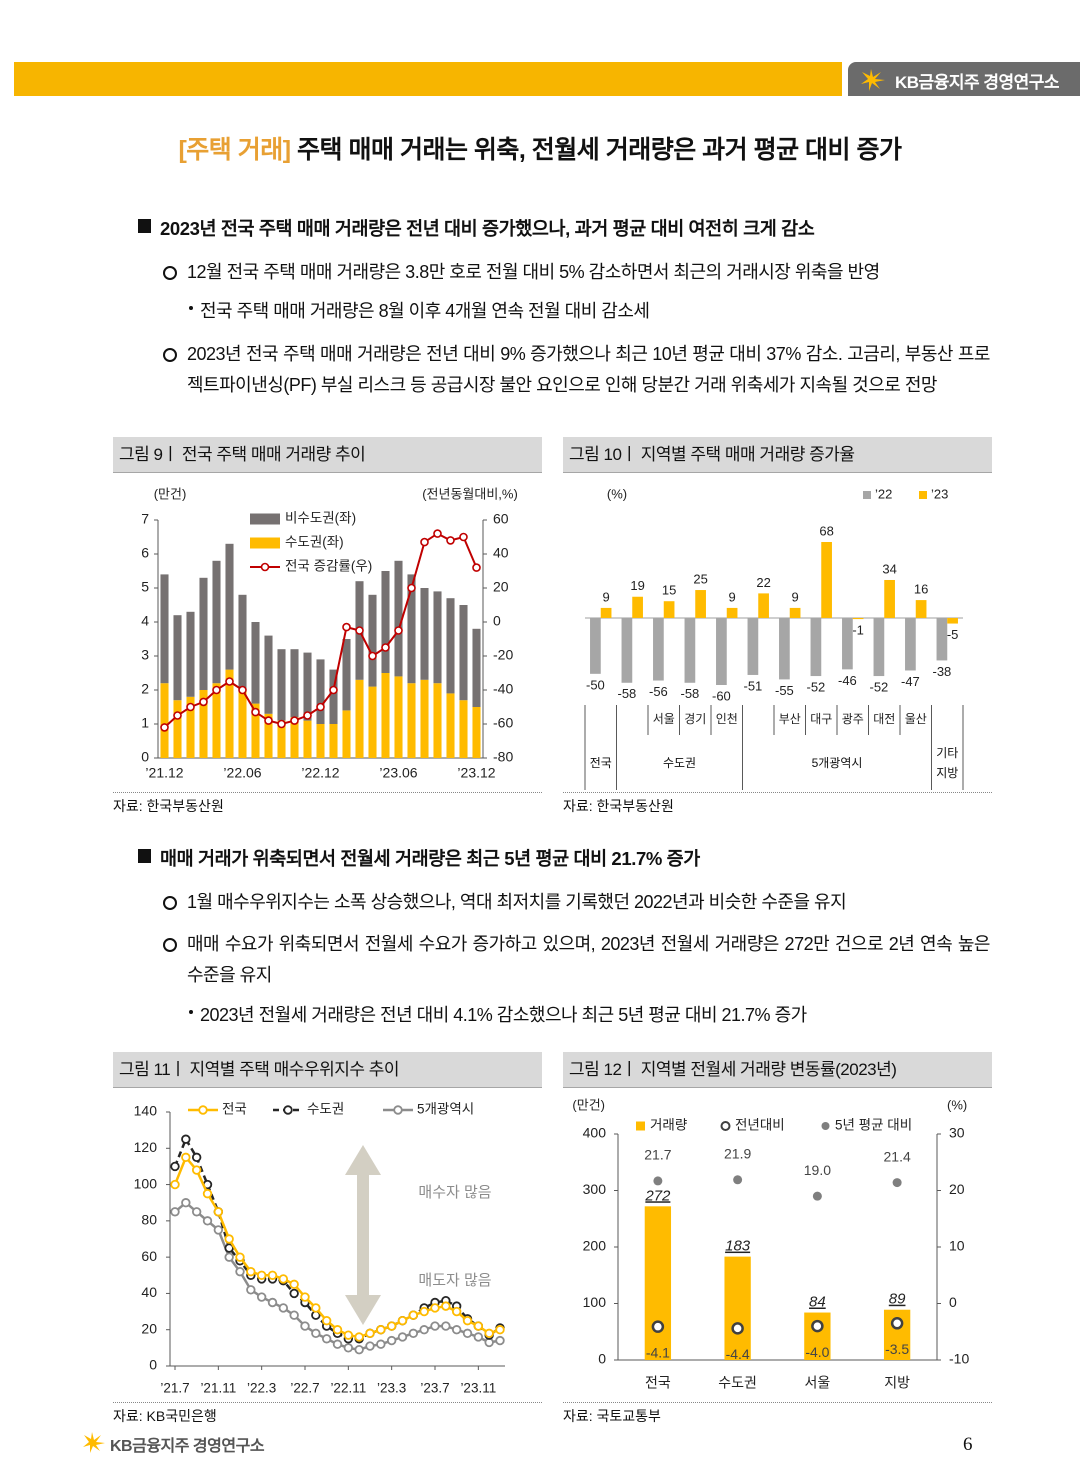 The width and height of the screenshot is (1080, 1469). What do you see at coordinates (821, 719) in the screenshot?
I see `x-tick-label: 대구` at bounding box center [821, 719].